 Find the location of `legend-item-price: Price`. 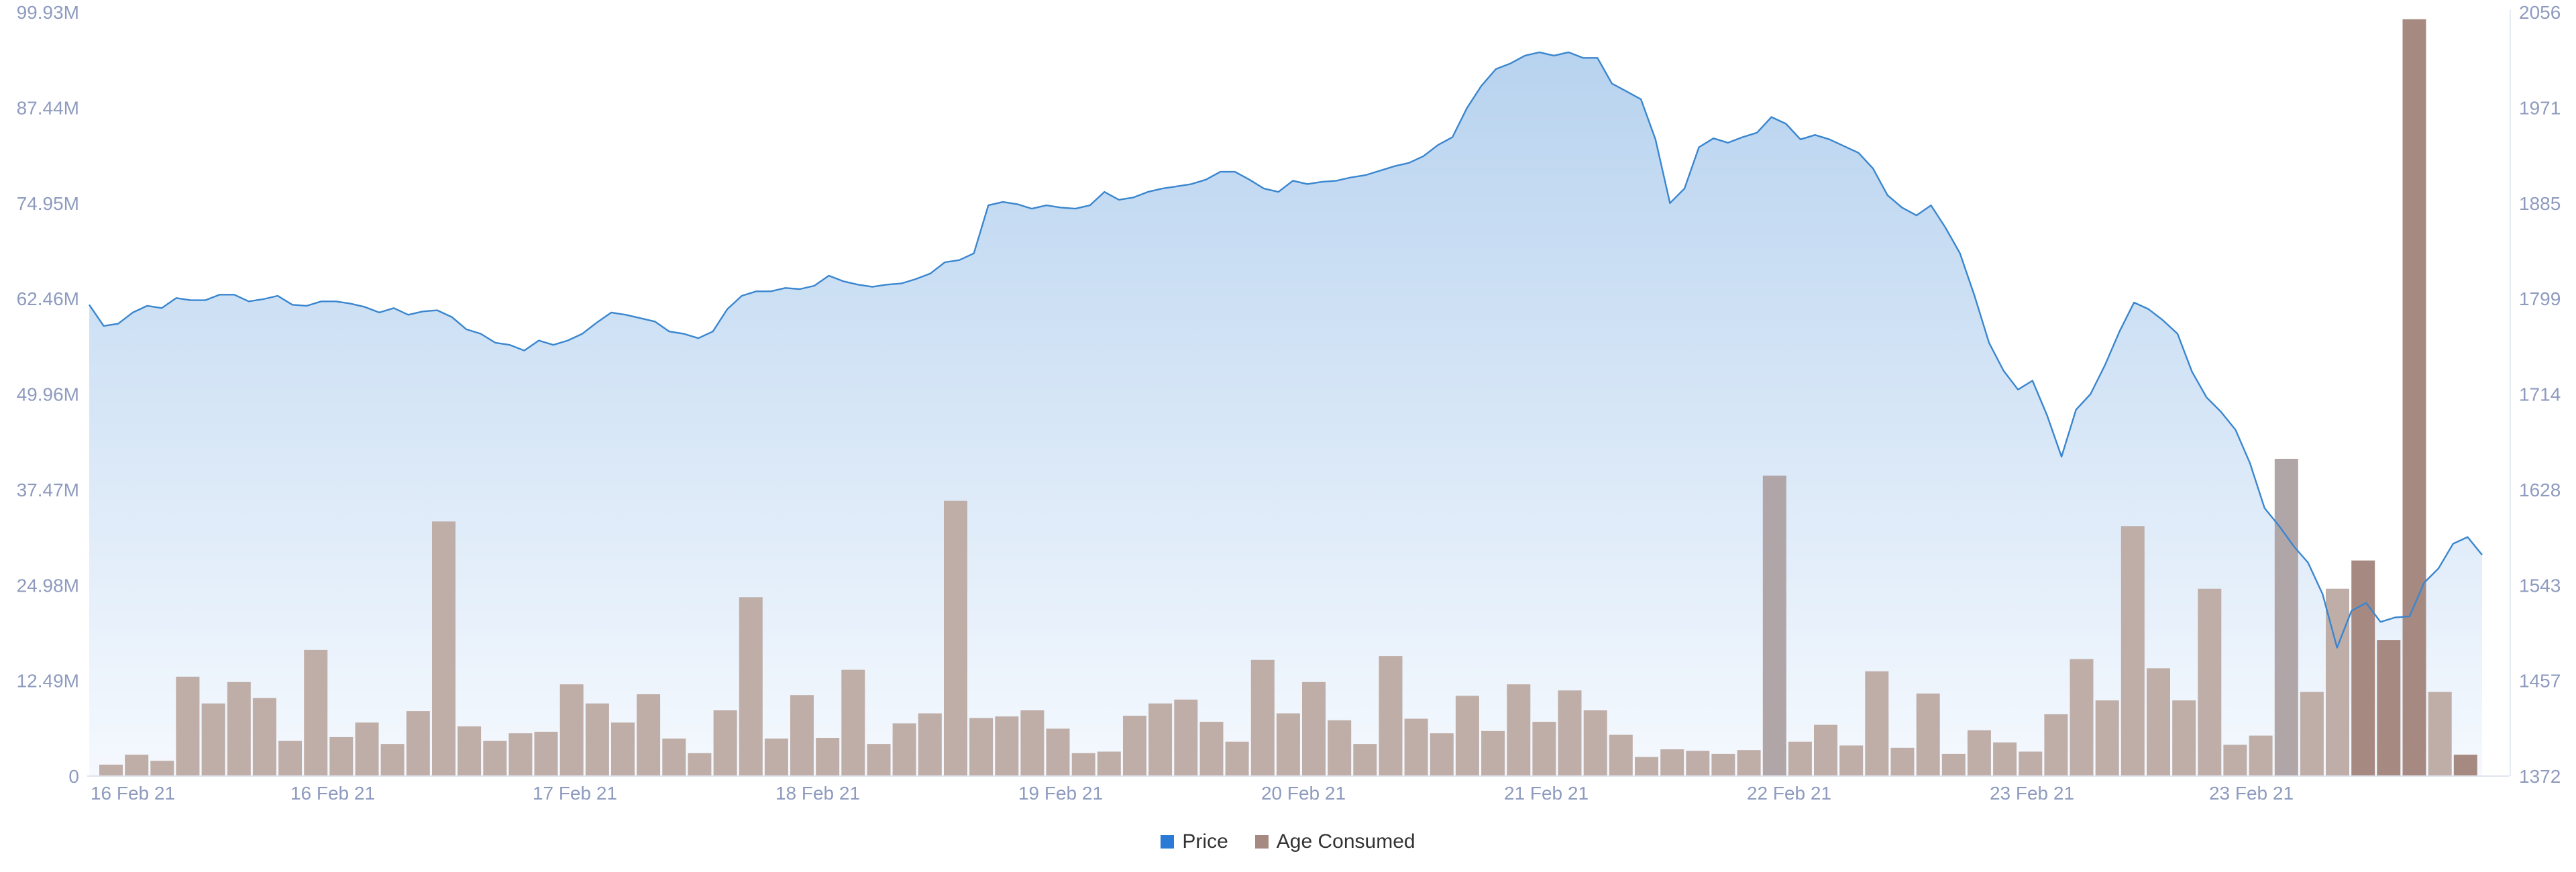

legend-item-price: Price is located at coordinates (1194, 841).